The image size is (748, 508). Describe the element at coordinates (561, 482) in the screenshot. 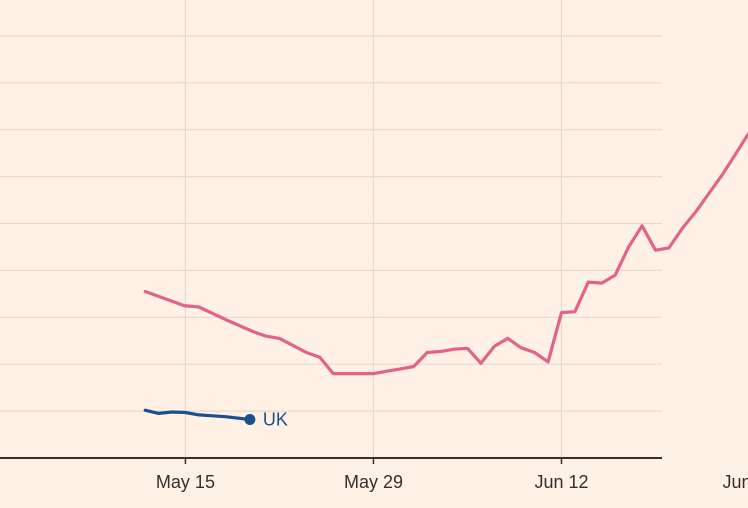

I see `x-tick-label-2: Jun 12` at that location.